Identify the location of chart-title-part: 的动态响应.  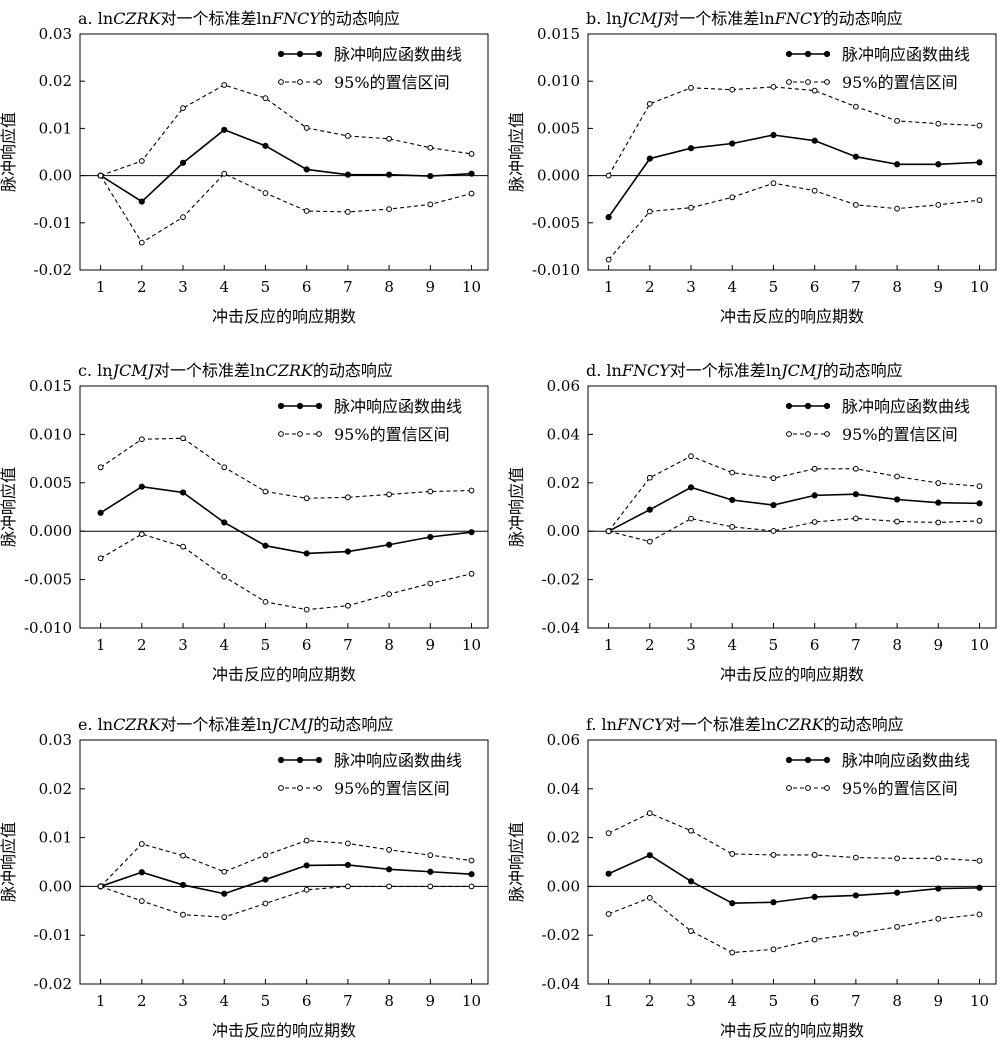
(864, 724).